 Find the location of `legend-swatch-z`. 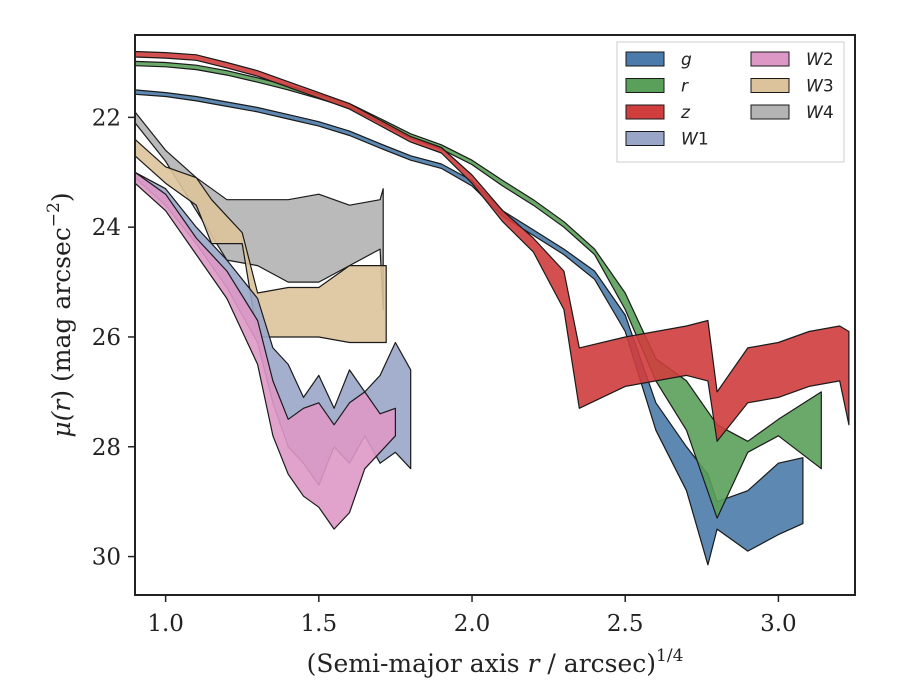

legend-swatch-z is located at coordinates (645, 112).